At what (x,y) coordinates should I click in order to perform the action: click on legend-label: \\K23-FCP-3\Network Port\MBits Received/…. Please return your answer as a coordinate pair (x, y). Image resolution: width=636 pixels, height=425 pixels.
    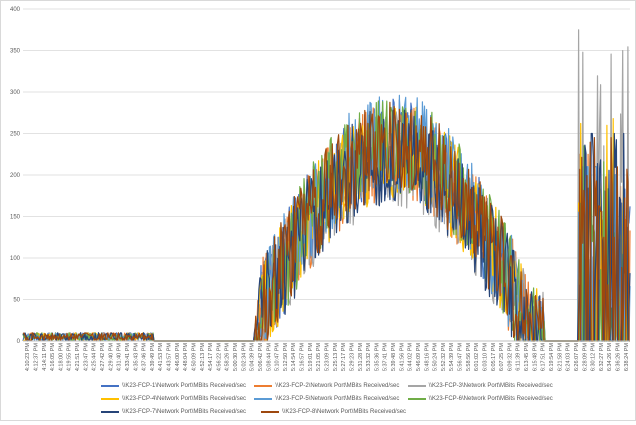
    Looking at the image, I should click on (490, 385).